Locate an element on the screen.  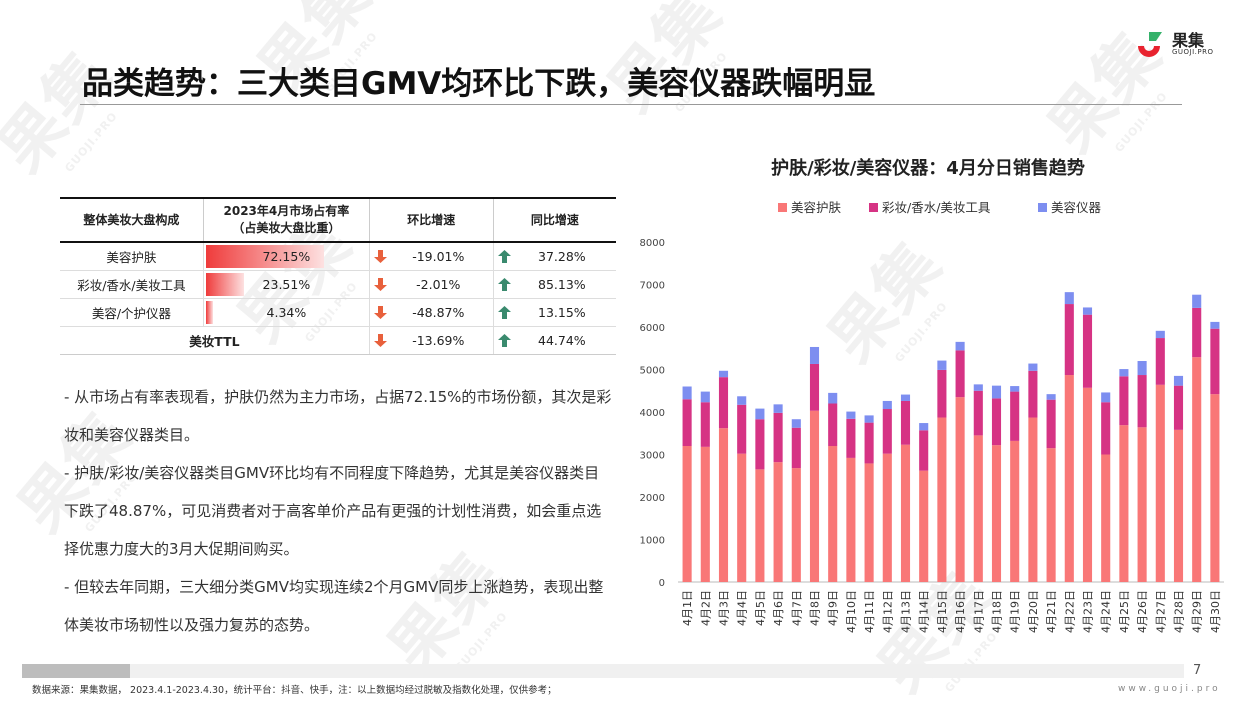
x-tick-label: 4月24日 is located at coordinates (1106, 611).